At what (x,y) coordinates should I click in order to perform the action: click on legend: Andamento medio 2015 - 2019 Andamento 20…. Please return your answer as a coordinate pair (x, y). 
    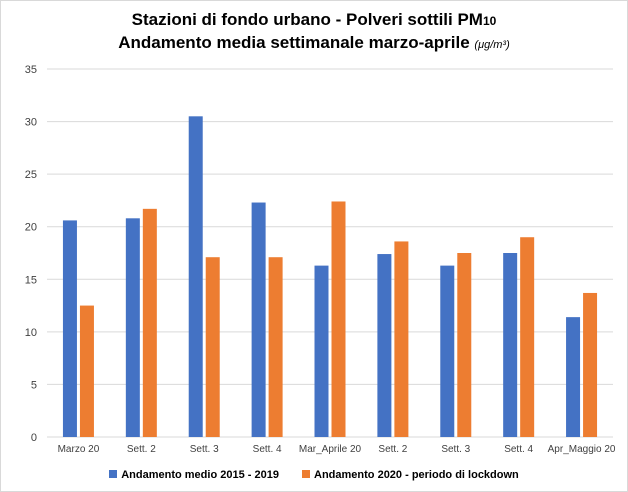
    Looking at the image, I should click on (314, 475).